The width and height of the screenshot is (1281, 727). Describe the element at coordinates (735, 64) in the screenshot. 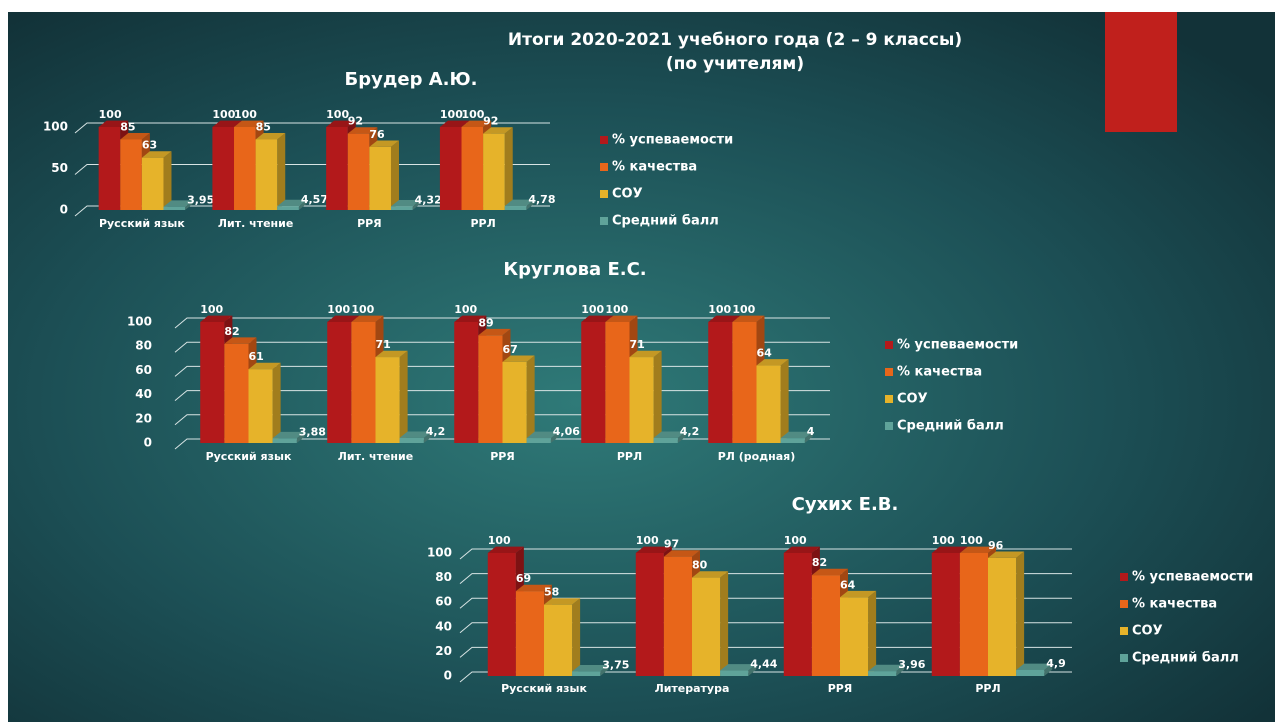

I see `slide-subtitle: (по учителям)` at that location.